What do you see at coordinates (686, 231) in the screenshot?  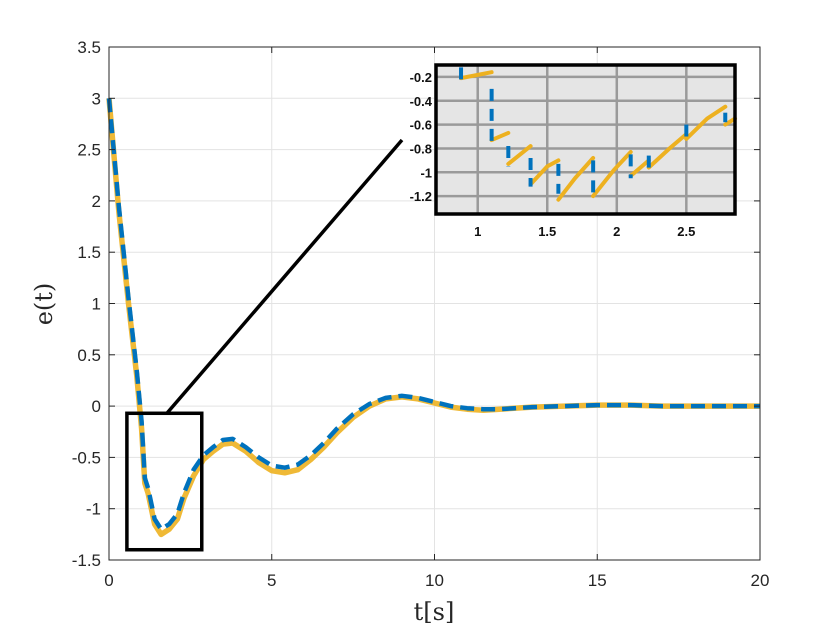 I see `inset-x-tick-label: 2.5` at bounding box center [686, 231].